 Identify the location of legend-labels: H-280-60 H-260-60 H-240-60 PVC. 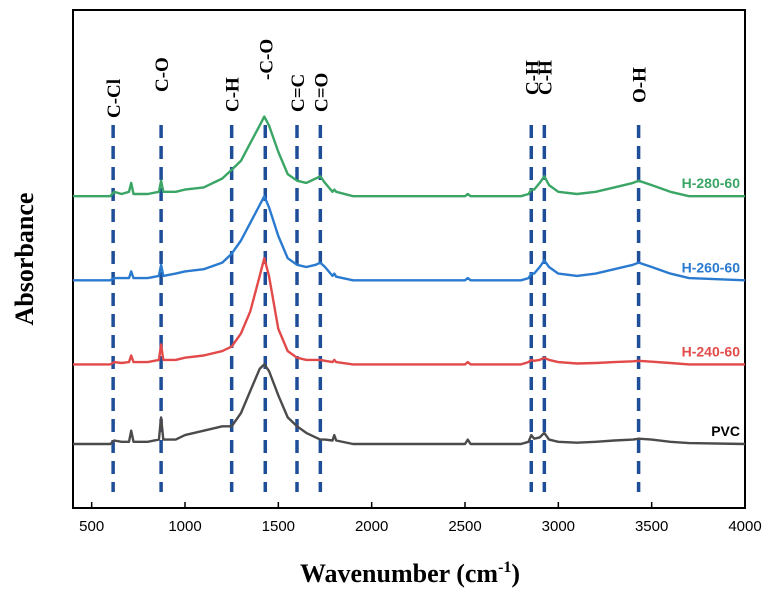
(711, 307).